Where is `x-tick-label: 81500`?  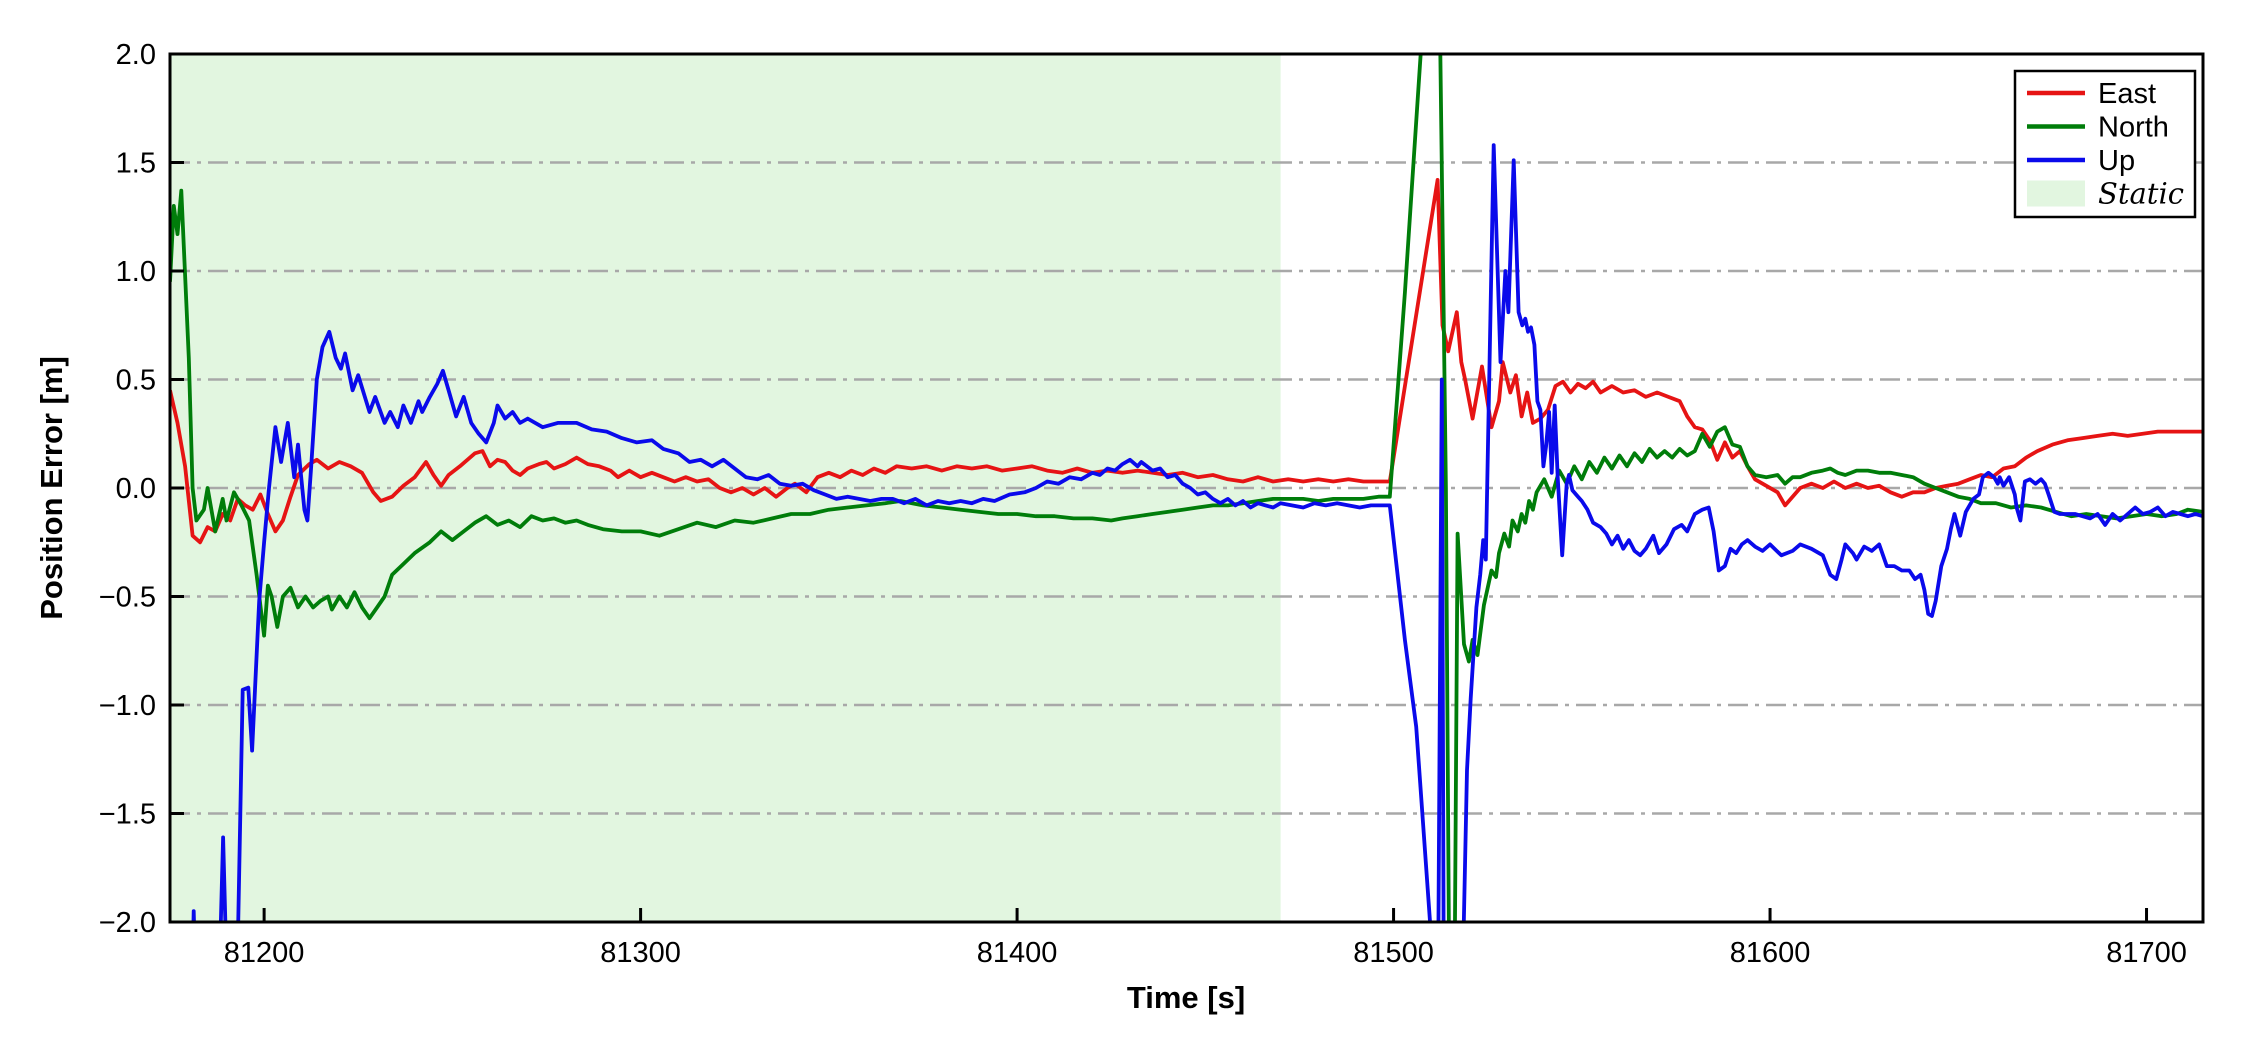 x-tick-label: 81500 is located at coordinates (1393, 953).